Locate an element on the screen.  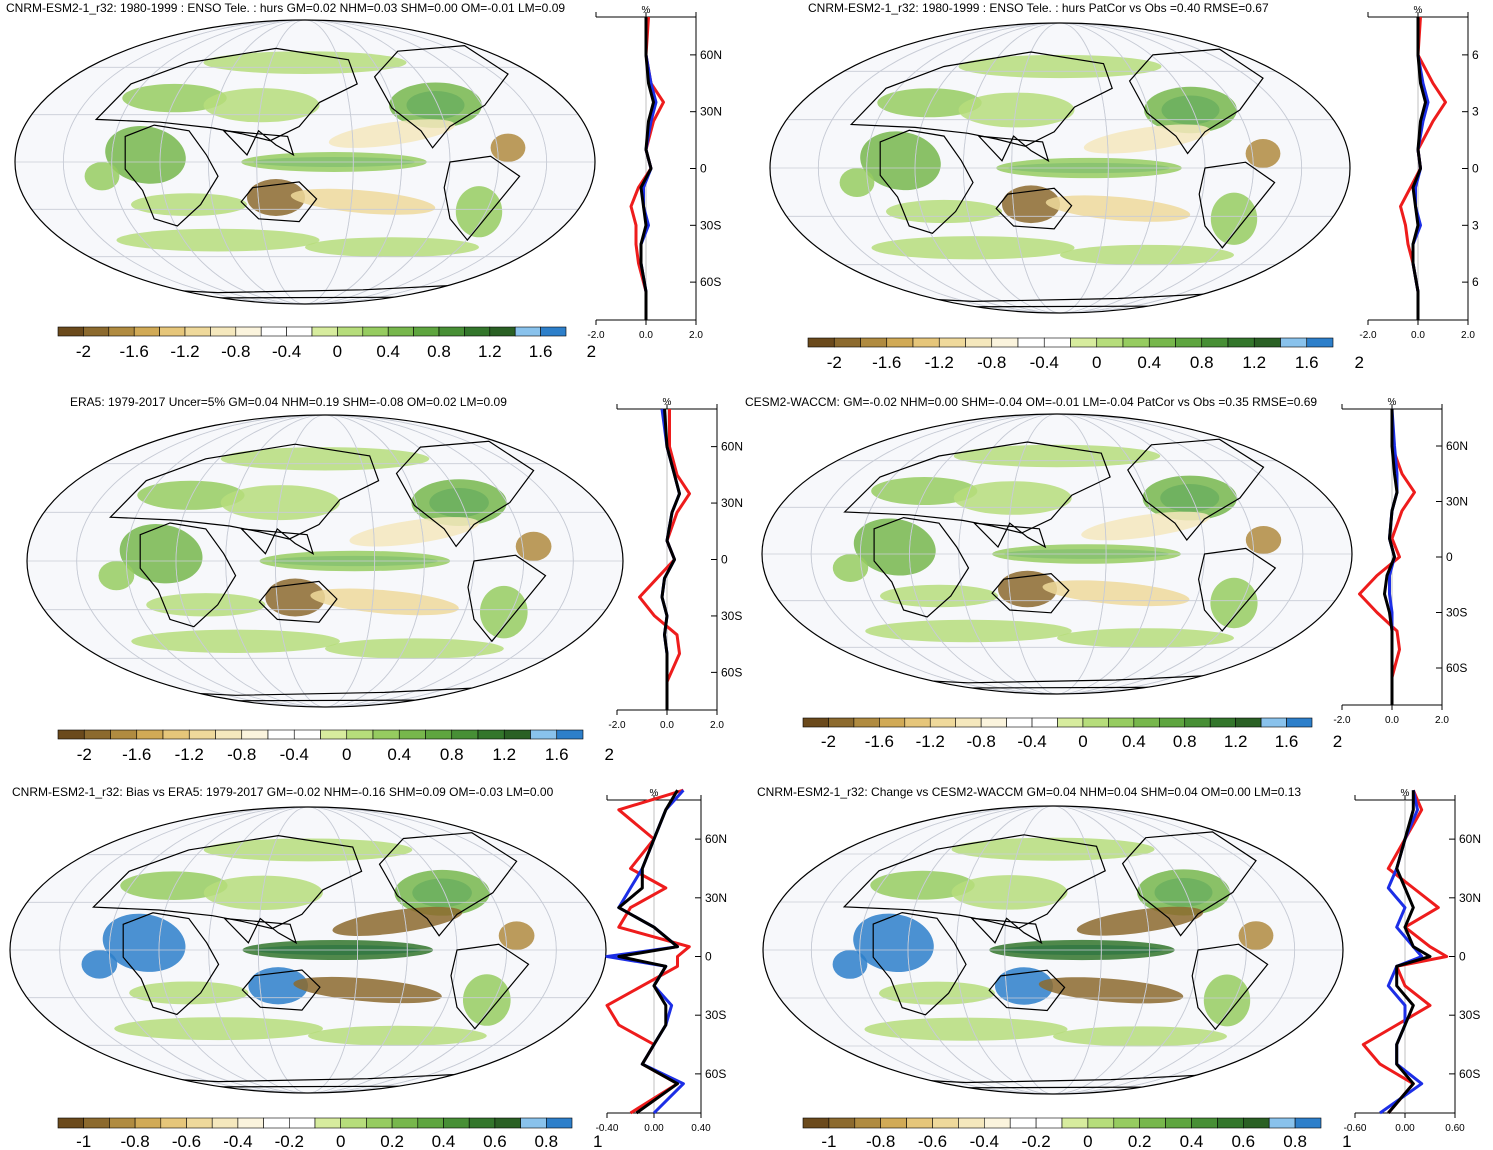
colorbar-tick-label: -0.4 is located at coordinates (286, 351).